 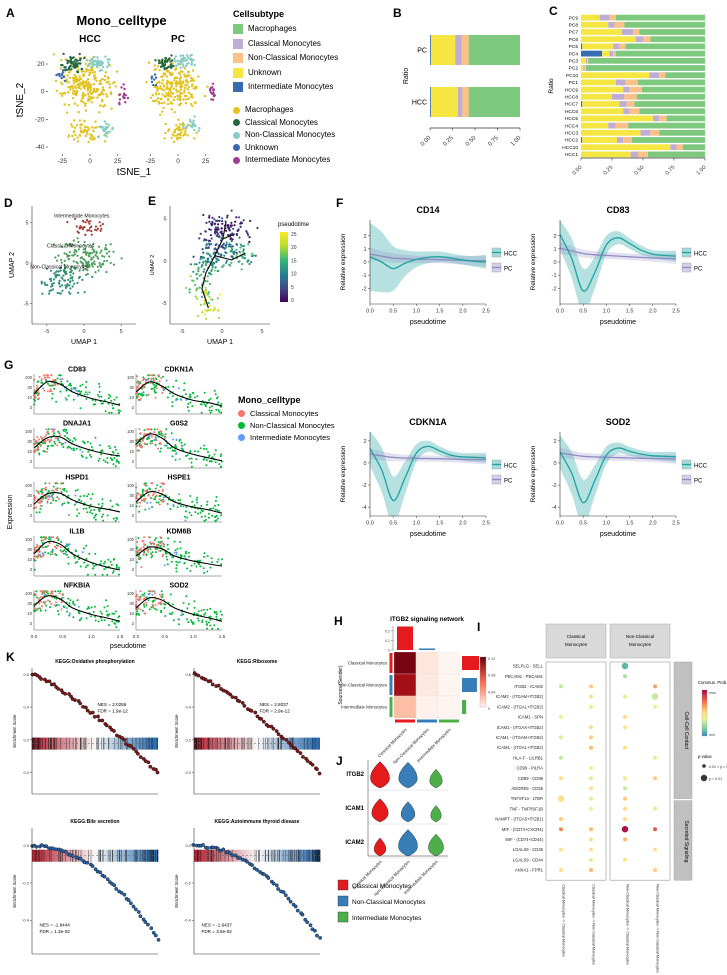 What do you see at coordinates (712, 693) in the screenshot?
I see `svg-text: max` at bounding box center [712, 693].